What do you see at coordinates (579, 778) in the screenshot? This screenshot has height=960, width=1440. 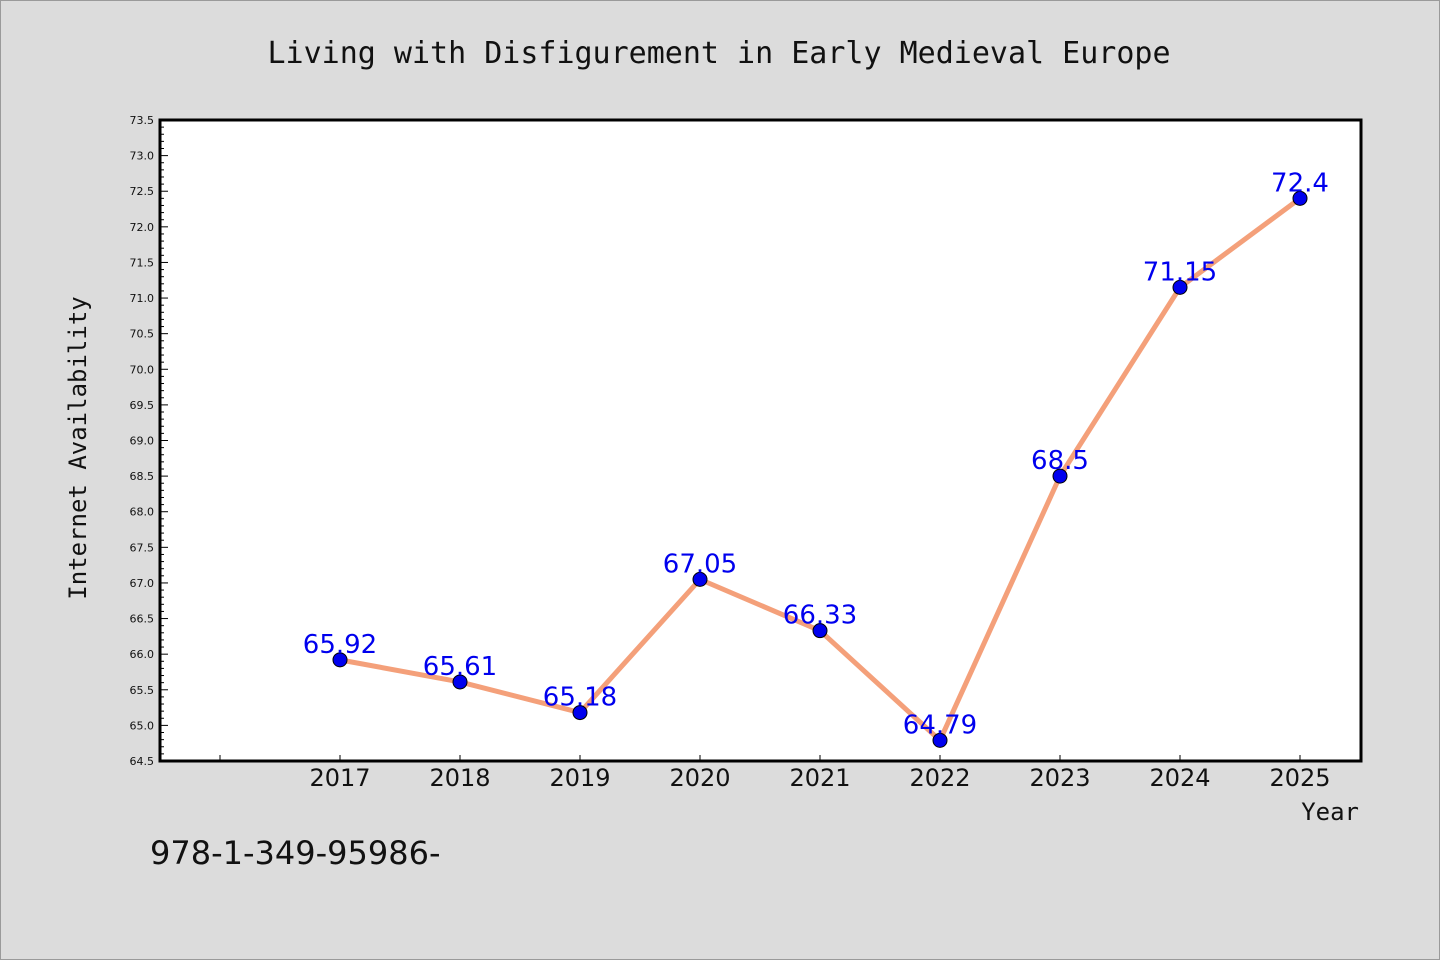 I see `x-tick-label: 2019` at bounding box center [579, 778].